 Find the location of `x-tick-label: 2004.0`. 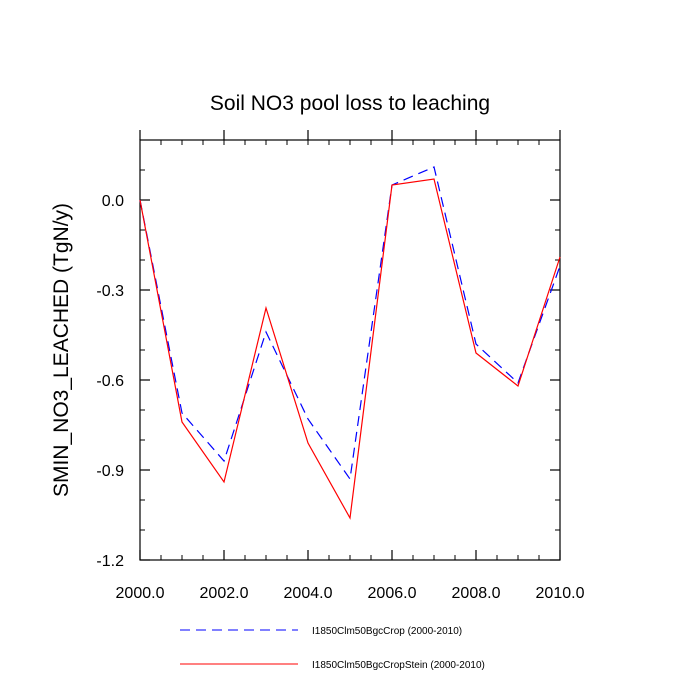

x-tick-label: 2004.0 is located at coordinates (308, 593).